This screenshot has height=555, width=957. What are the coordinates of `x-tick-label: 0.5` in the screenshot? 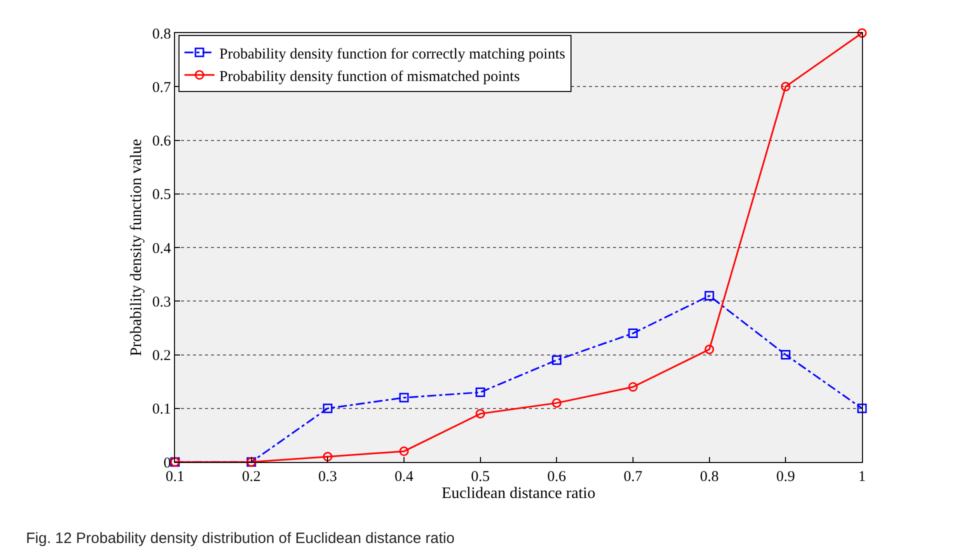 It's located at (480, 477).